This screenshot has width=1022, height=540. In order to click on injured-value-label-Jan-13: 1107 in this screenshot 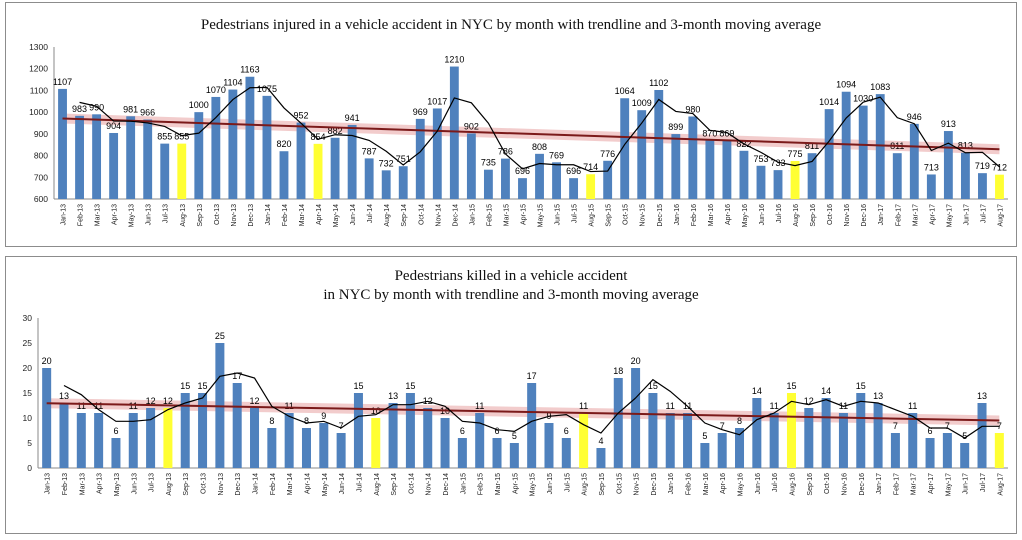, I will do `click(62, 82)`.